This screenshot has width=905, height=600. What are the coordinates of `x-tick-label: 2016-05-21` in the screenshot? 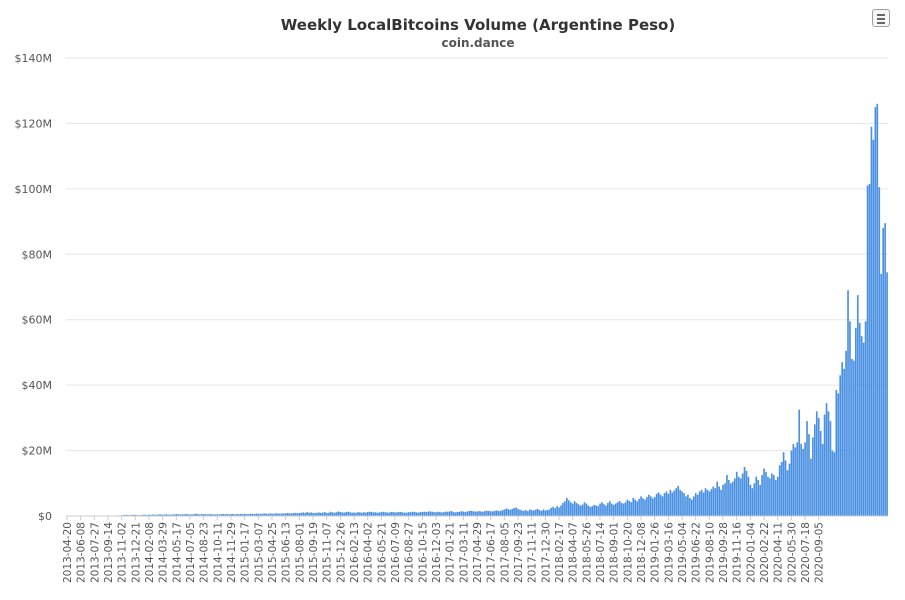 It's located at (382, 552).